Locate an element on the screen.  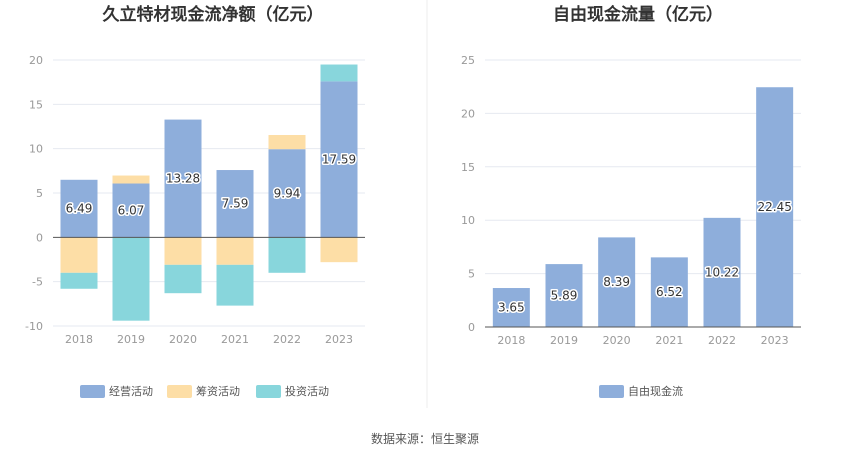
data-label: 9.94 is located at coordinates (287, 193).